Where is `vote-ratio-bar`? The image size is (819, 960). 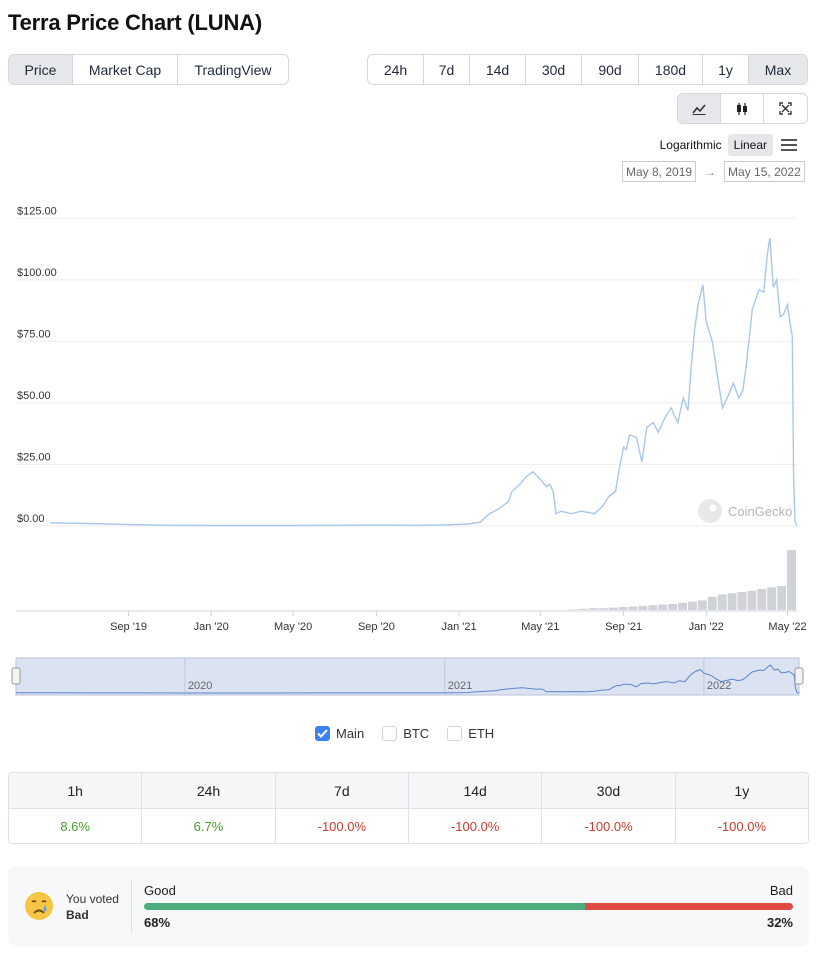 vote-ratio-bar is located at coordinates (468, 906).